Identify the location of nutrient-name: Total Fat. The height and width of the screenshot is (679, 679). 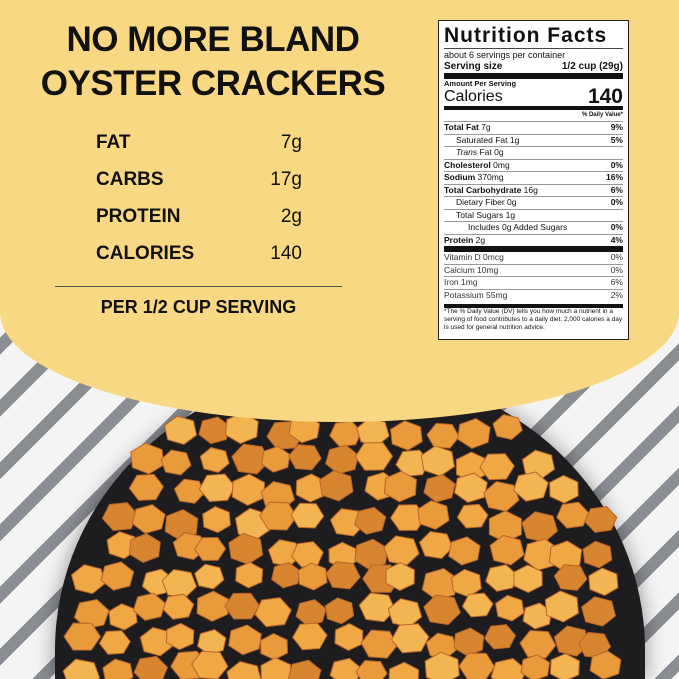
(461, 127).